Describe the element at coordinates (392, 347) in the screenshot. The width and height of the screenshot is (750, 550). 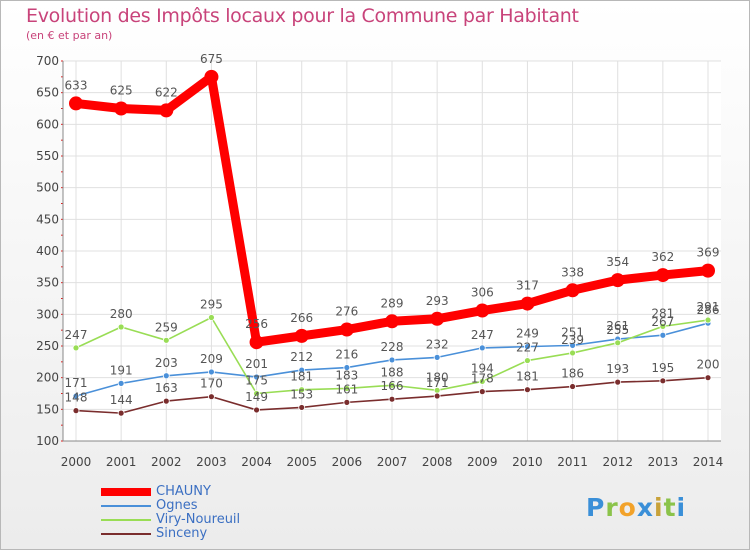
I see `data-label-ognes: 228` at that location.